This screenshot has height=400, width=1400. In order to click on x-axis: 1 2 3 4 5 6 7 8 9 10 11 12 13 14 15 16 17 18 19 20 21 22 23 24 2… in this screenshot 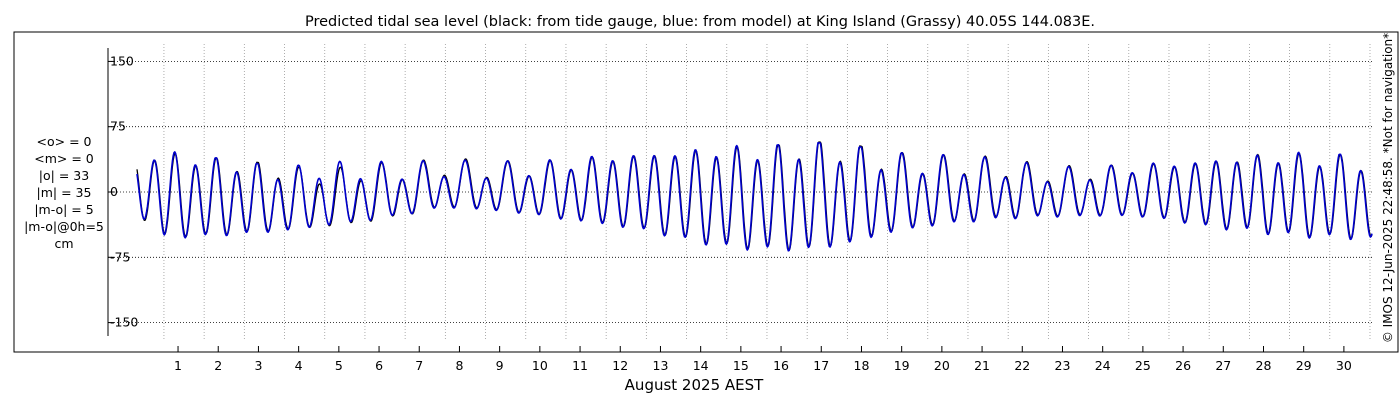, I will do `click(763, 359)`.